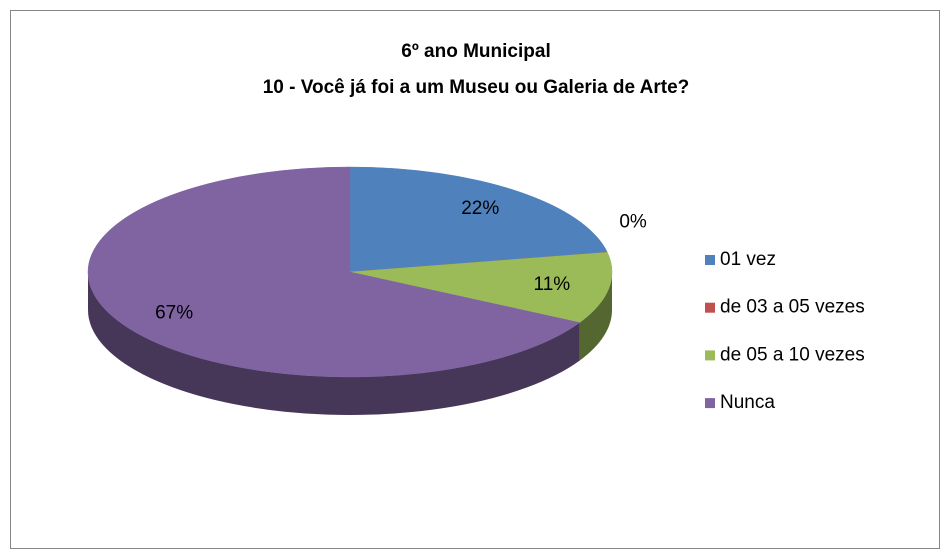  What do you see at coordinates (480, 208) in the screenshot?
I see `data-label: 22%` at bounding box center [480, 208].